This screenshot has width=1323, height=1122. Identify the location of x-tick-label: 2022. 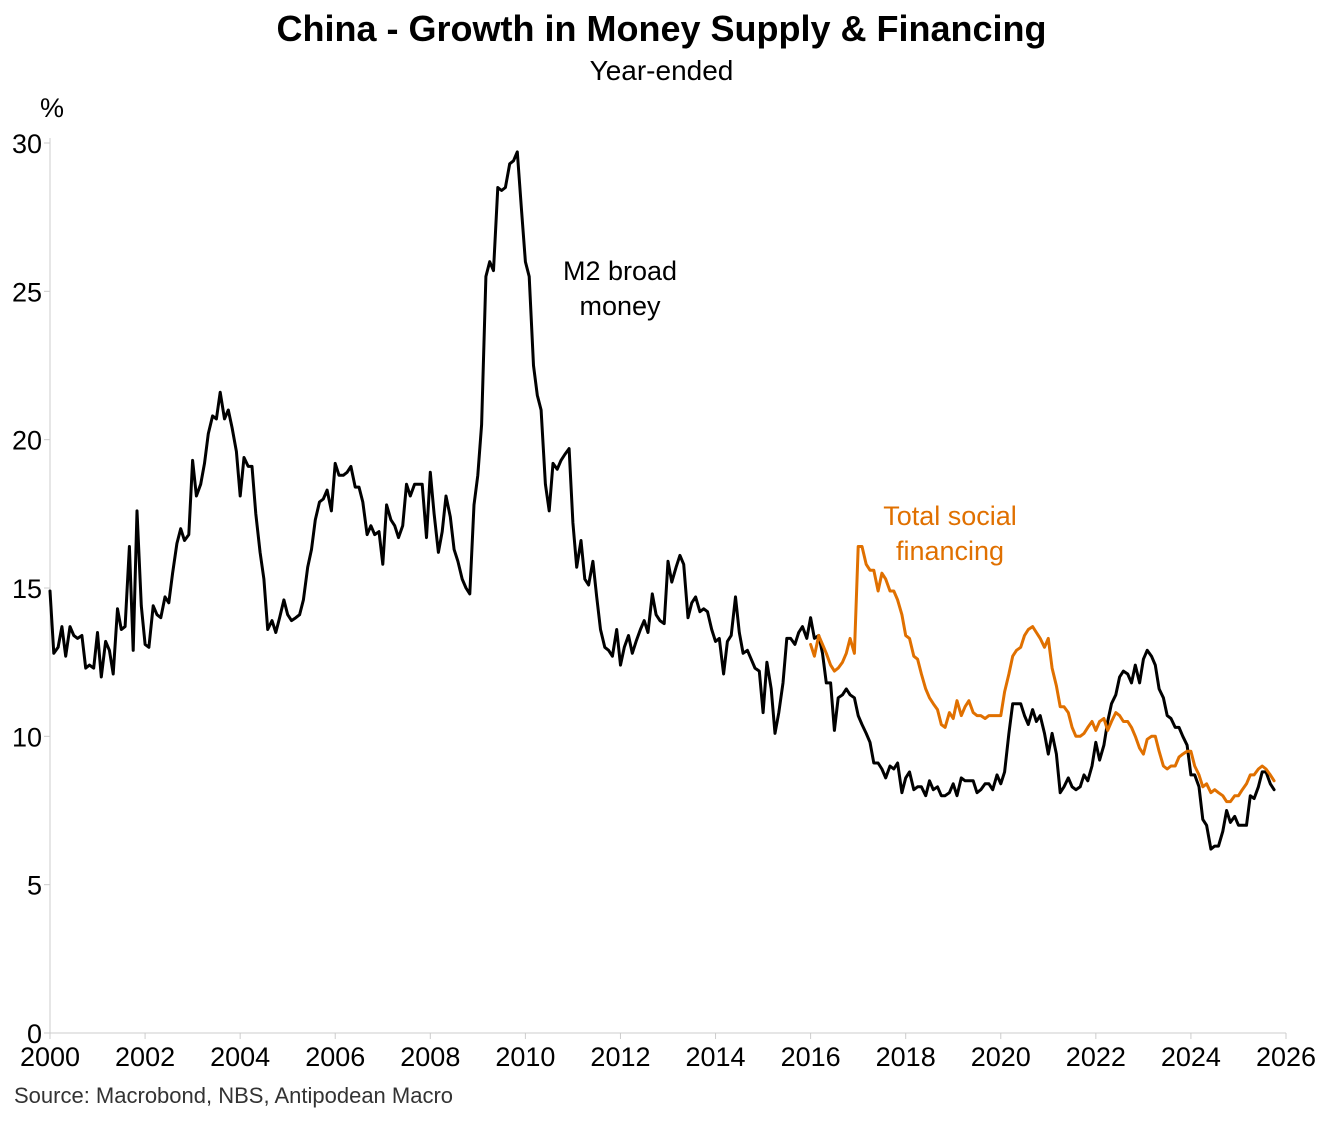
(1096, 1057).